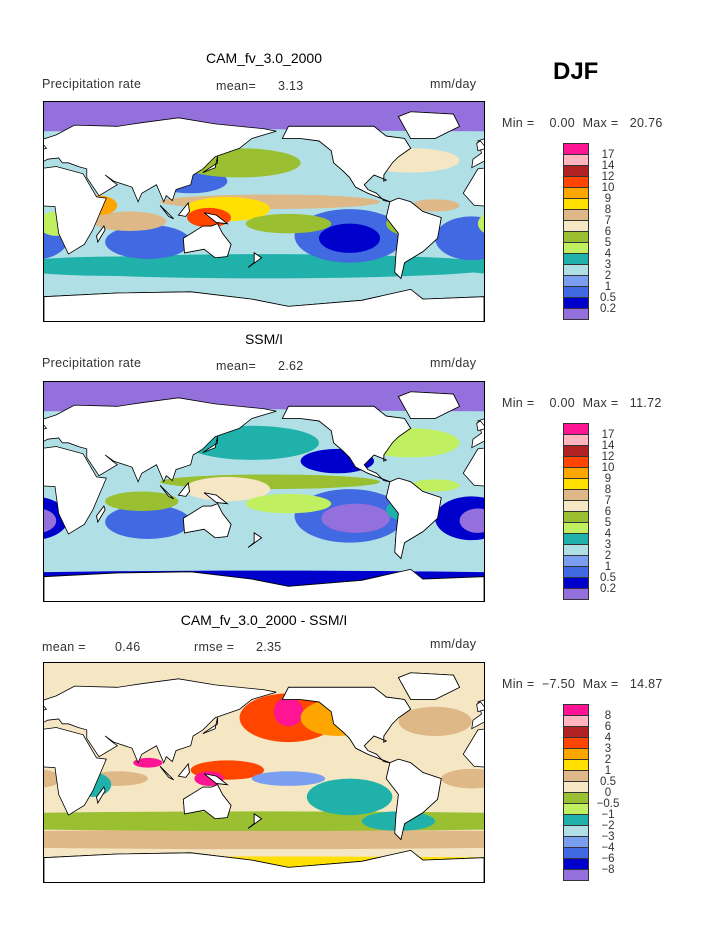  I want to click on colorbar-label: 7, so click(608, 501).